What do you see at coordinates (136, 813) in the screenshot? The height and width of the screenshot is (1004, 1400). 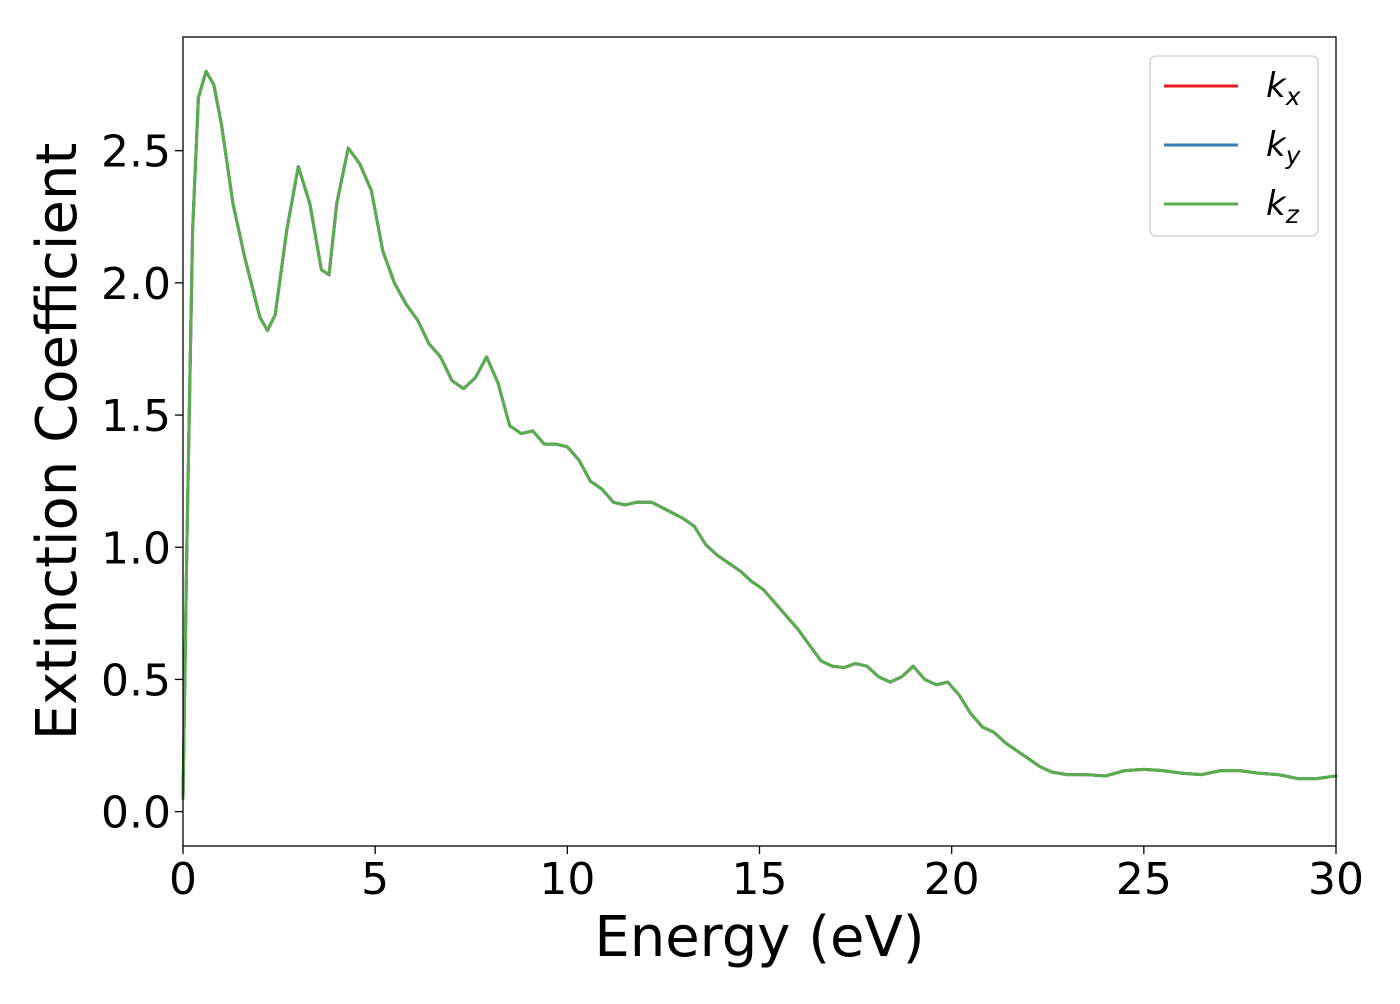 I see `y-tick-label: 0.0` at bounding box center [136, 813].